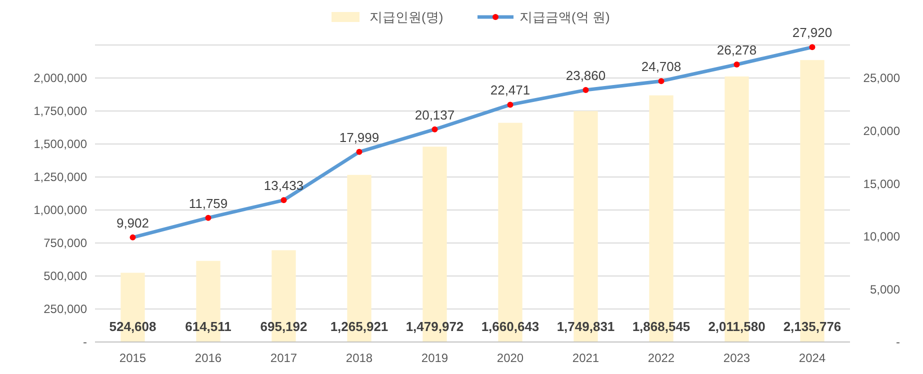 This screenshot has height=374, width=923. What do you see at coordinates (812, 358) in the screenshot?
I see `x-tick-label: 2024` at bounding box center [812, 358].